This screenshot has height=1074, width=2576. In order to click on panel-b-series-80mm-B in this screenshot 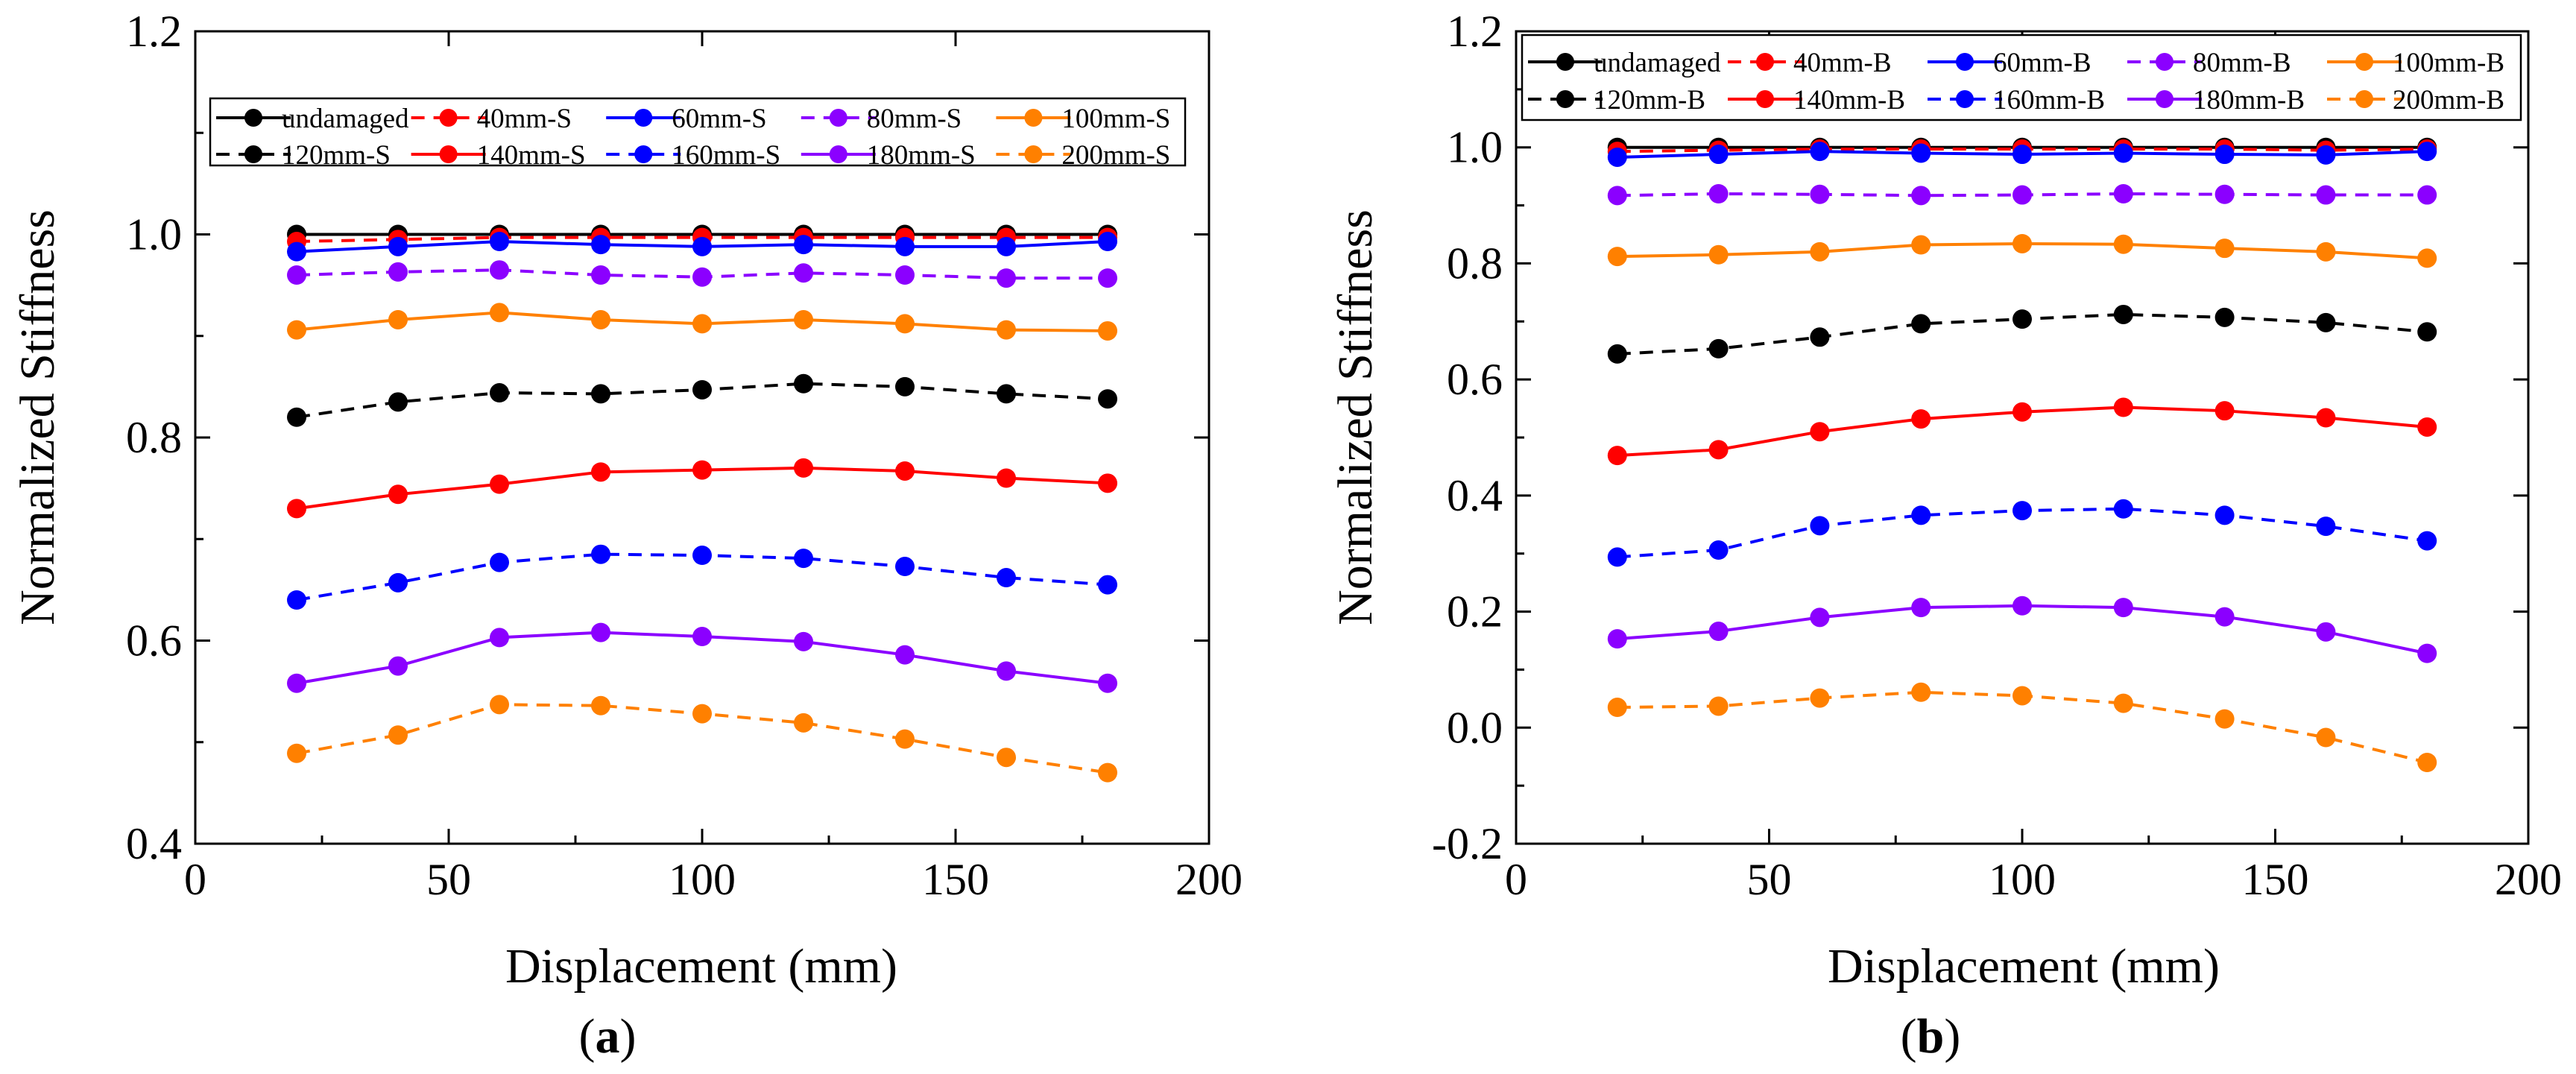, I will do `click(2022, 195)`.